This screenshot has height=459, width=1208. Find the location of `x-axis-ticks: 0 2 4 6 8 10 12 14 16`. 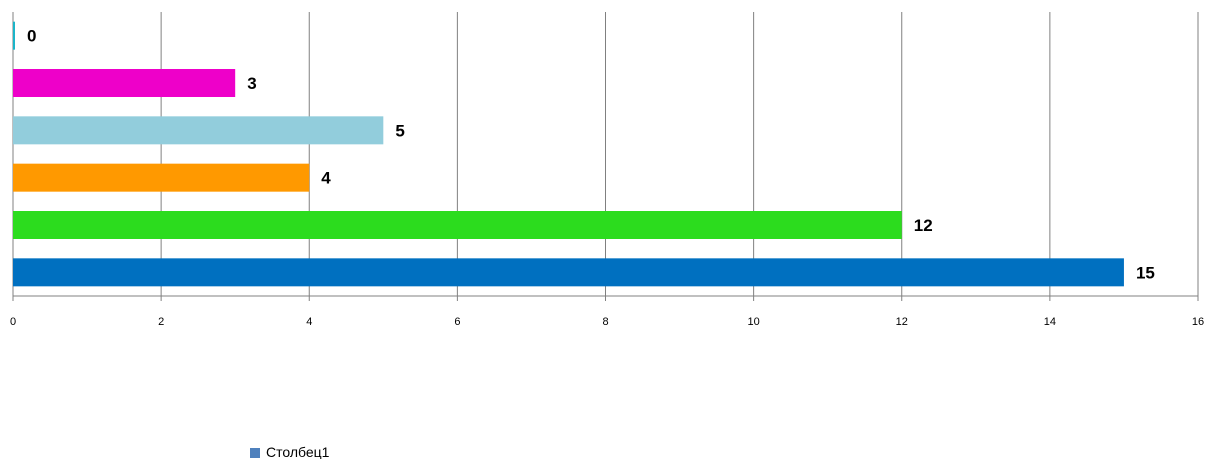

x-axis-ticks: 0 2 4 6 8 10 12 14 16 is located at coordinates (607, 322).